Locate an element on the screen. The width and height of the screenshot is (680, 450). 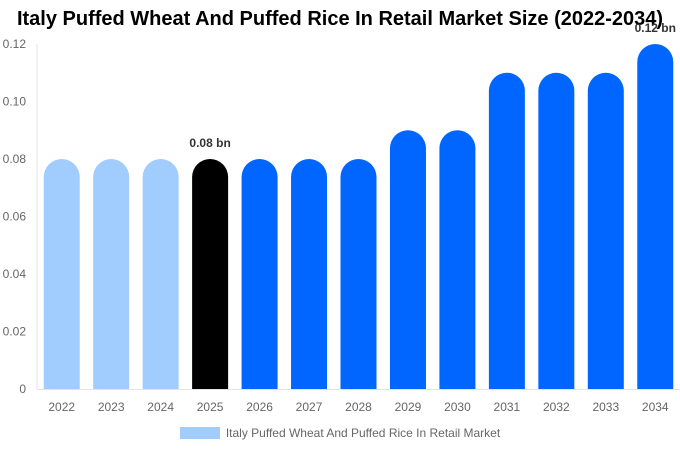
bar-2025 is located at coordinates (210, 274).